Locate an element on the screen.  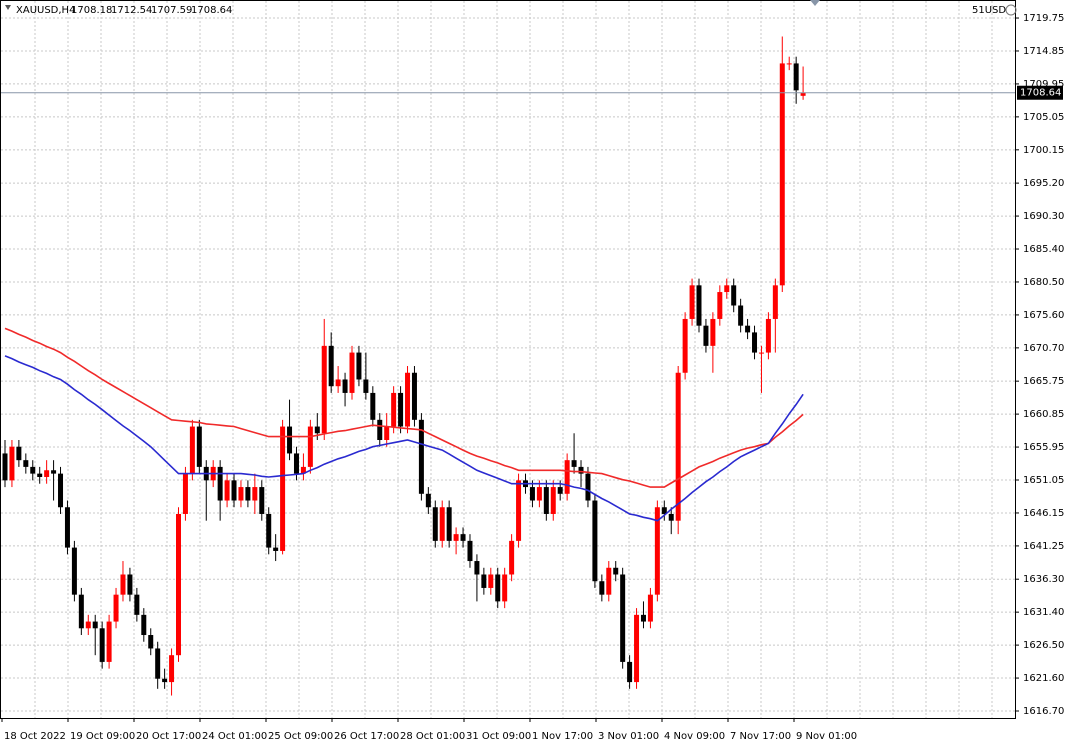
y-tick-label: 1660.85 is located at coordinates (1043, 414).